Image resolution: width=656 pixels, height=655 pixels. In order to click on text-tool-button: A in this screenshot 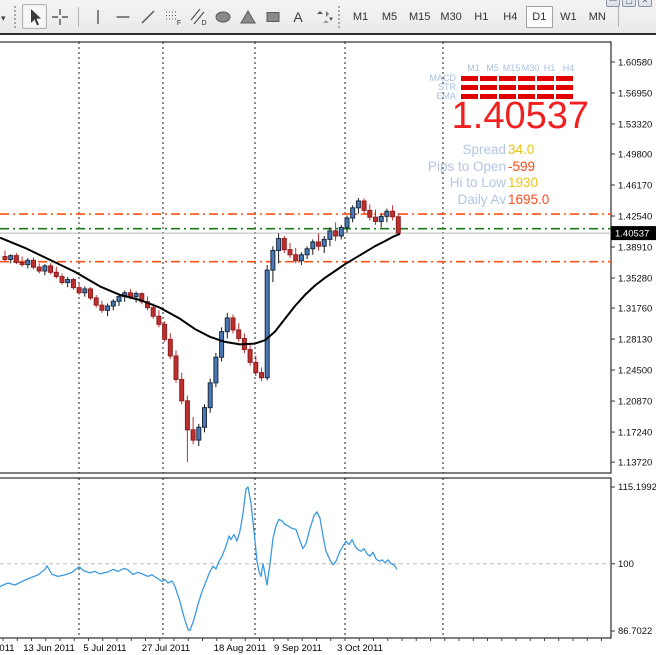, I will do `click(297, 16)`.